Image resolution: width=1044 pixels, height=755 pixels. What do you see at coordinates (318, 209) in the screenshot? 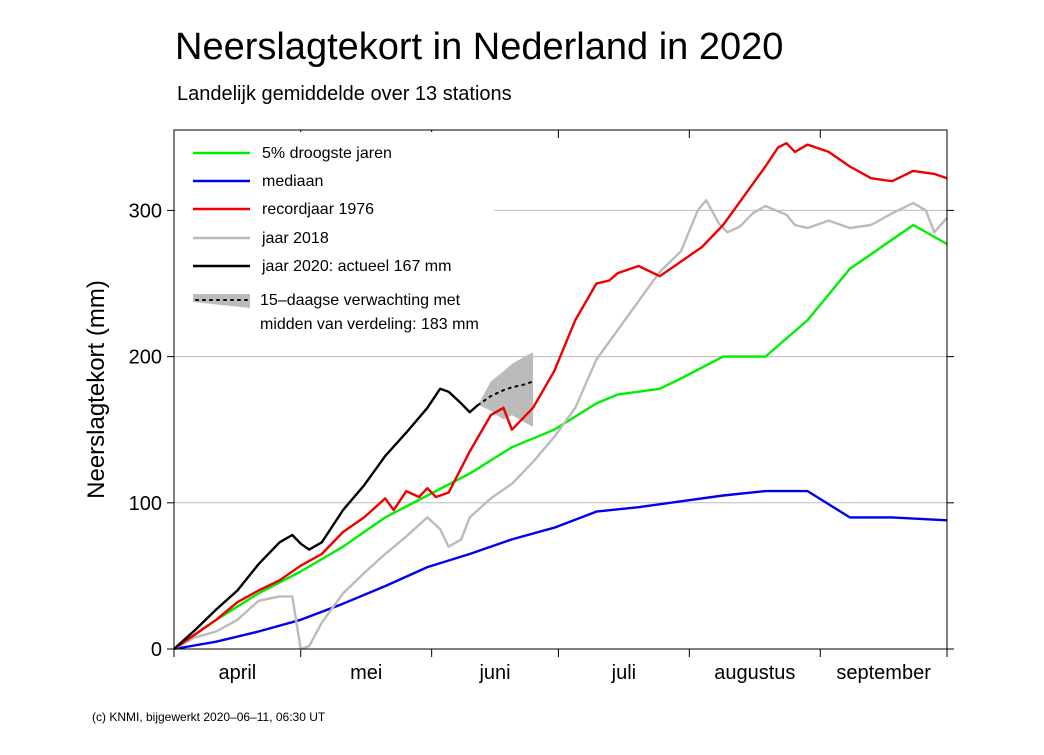
I see `legend-label-2: recordjaar 1976` at bounding box center [318, 209].